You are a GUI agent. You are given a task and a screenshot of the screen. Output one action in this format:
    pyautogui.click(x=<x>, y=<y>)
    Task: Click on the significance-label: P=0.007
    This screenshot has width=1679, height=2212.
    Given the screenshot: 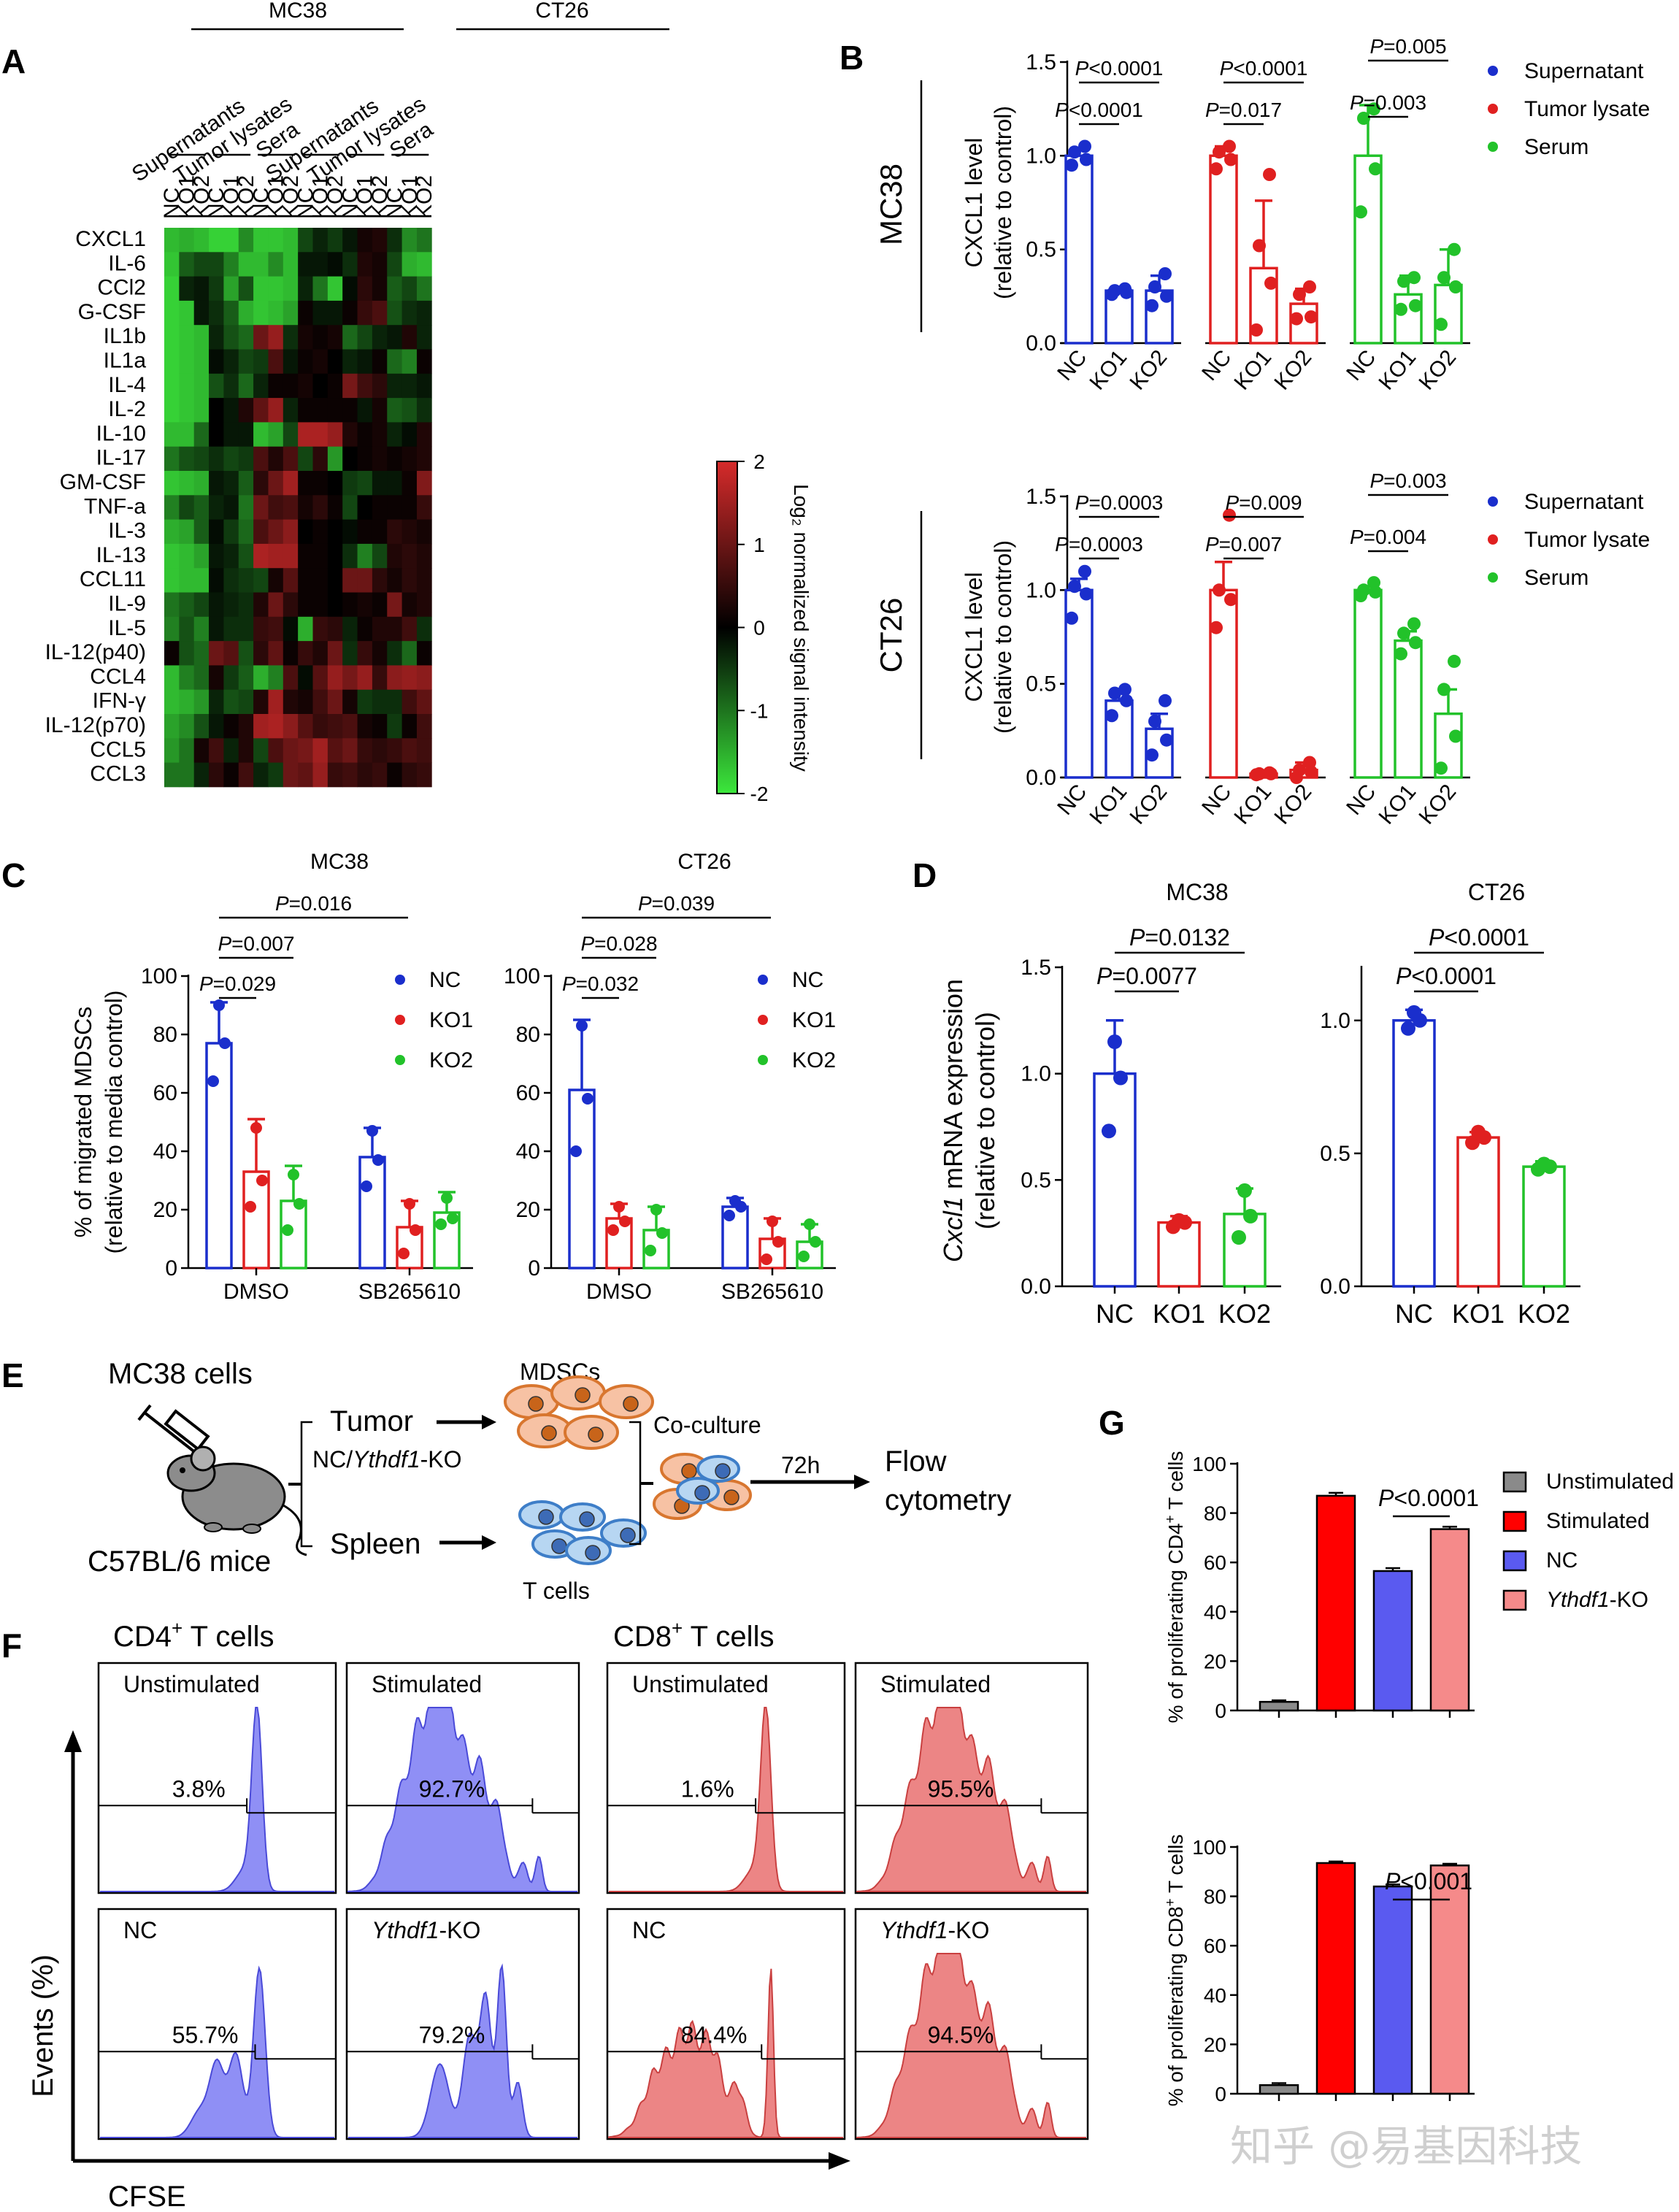 What is the action you would take?
    pyautogui.click(x=1243, y=544)
    